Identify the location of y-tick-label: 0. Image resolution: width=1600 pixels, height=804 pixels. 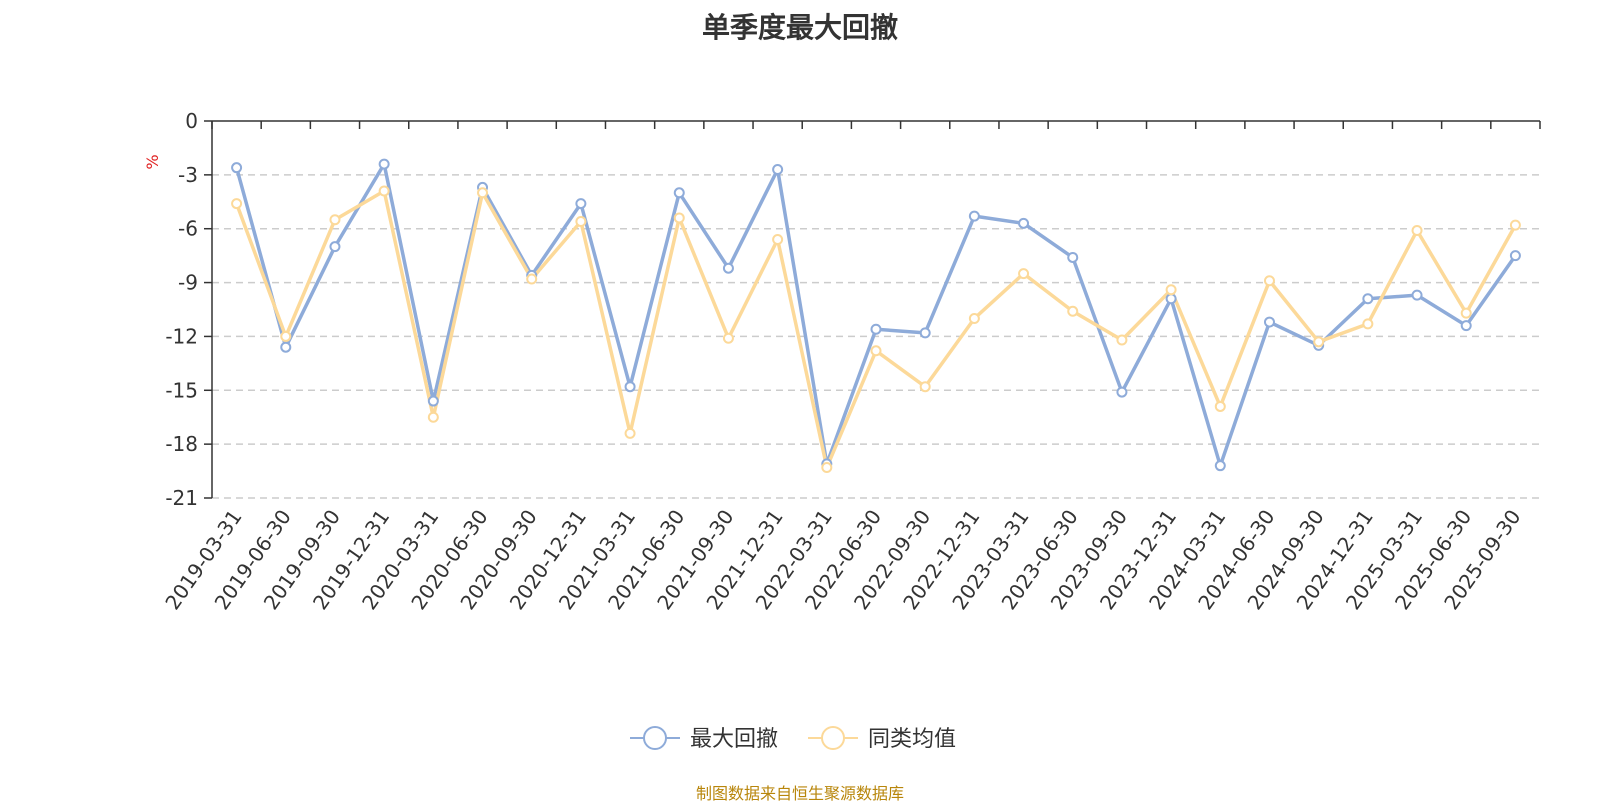
(191, 121).